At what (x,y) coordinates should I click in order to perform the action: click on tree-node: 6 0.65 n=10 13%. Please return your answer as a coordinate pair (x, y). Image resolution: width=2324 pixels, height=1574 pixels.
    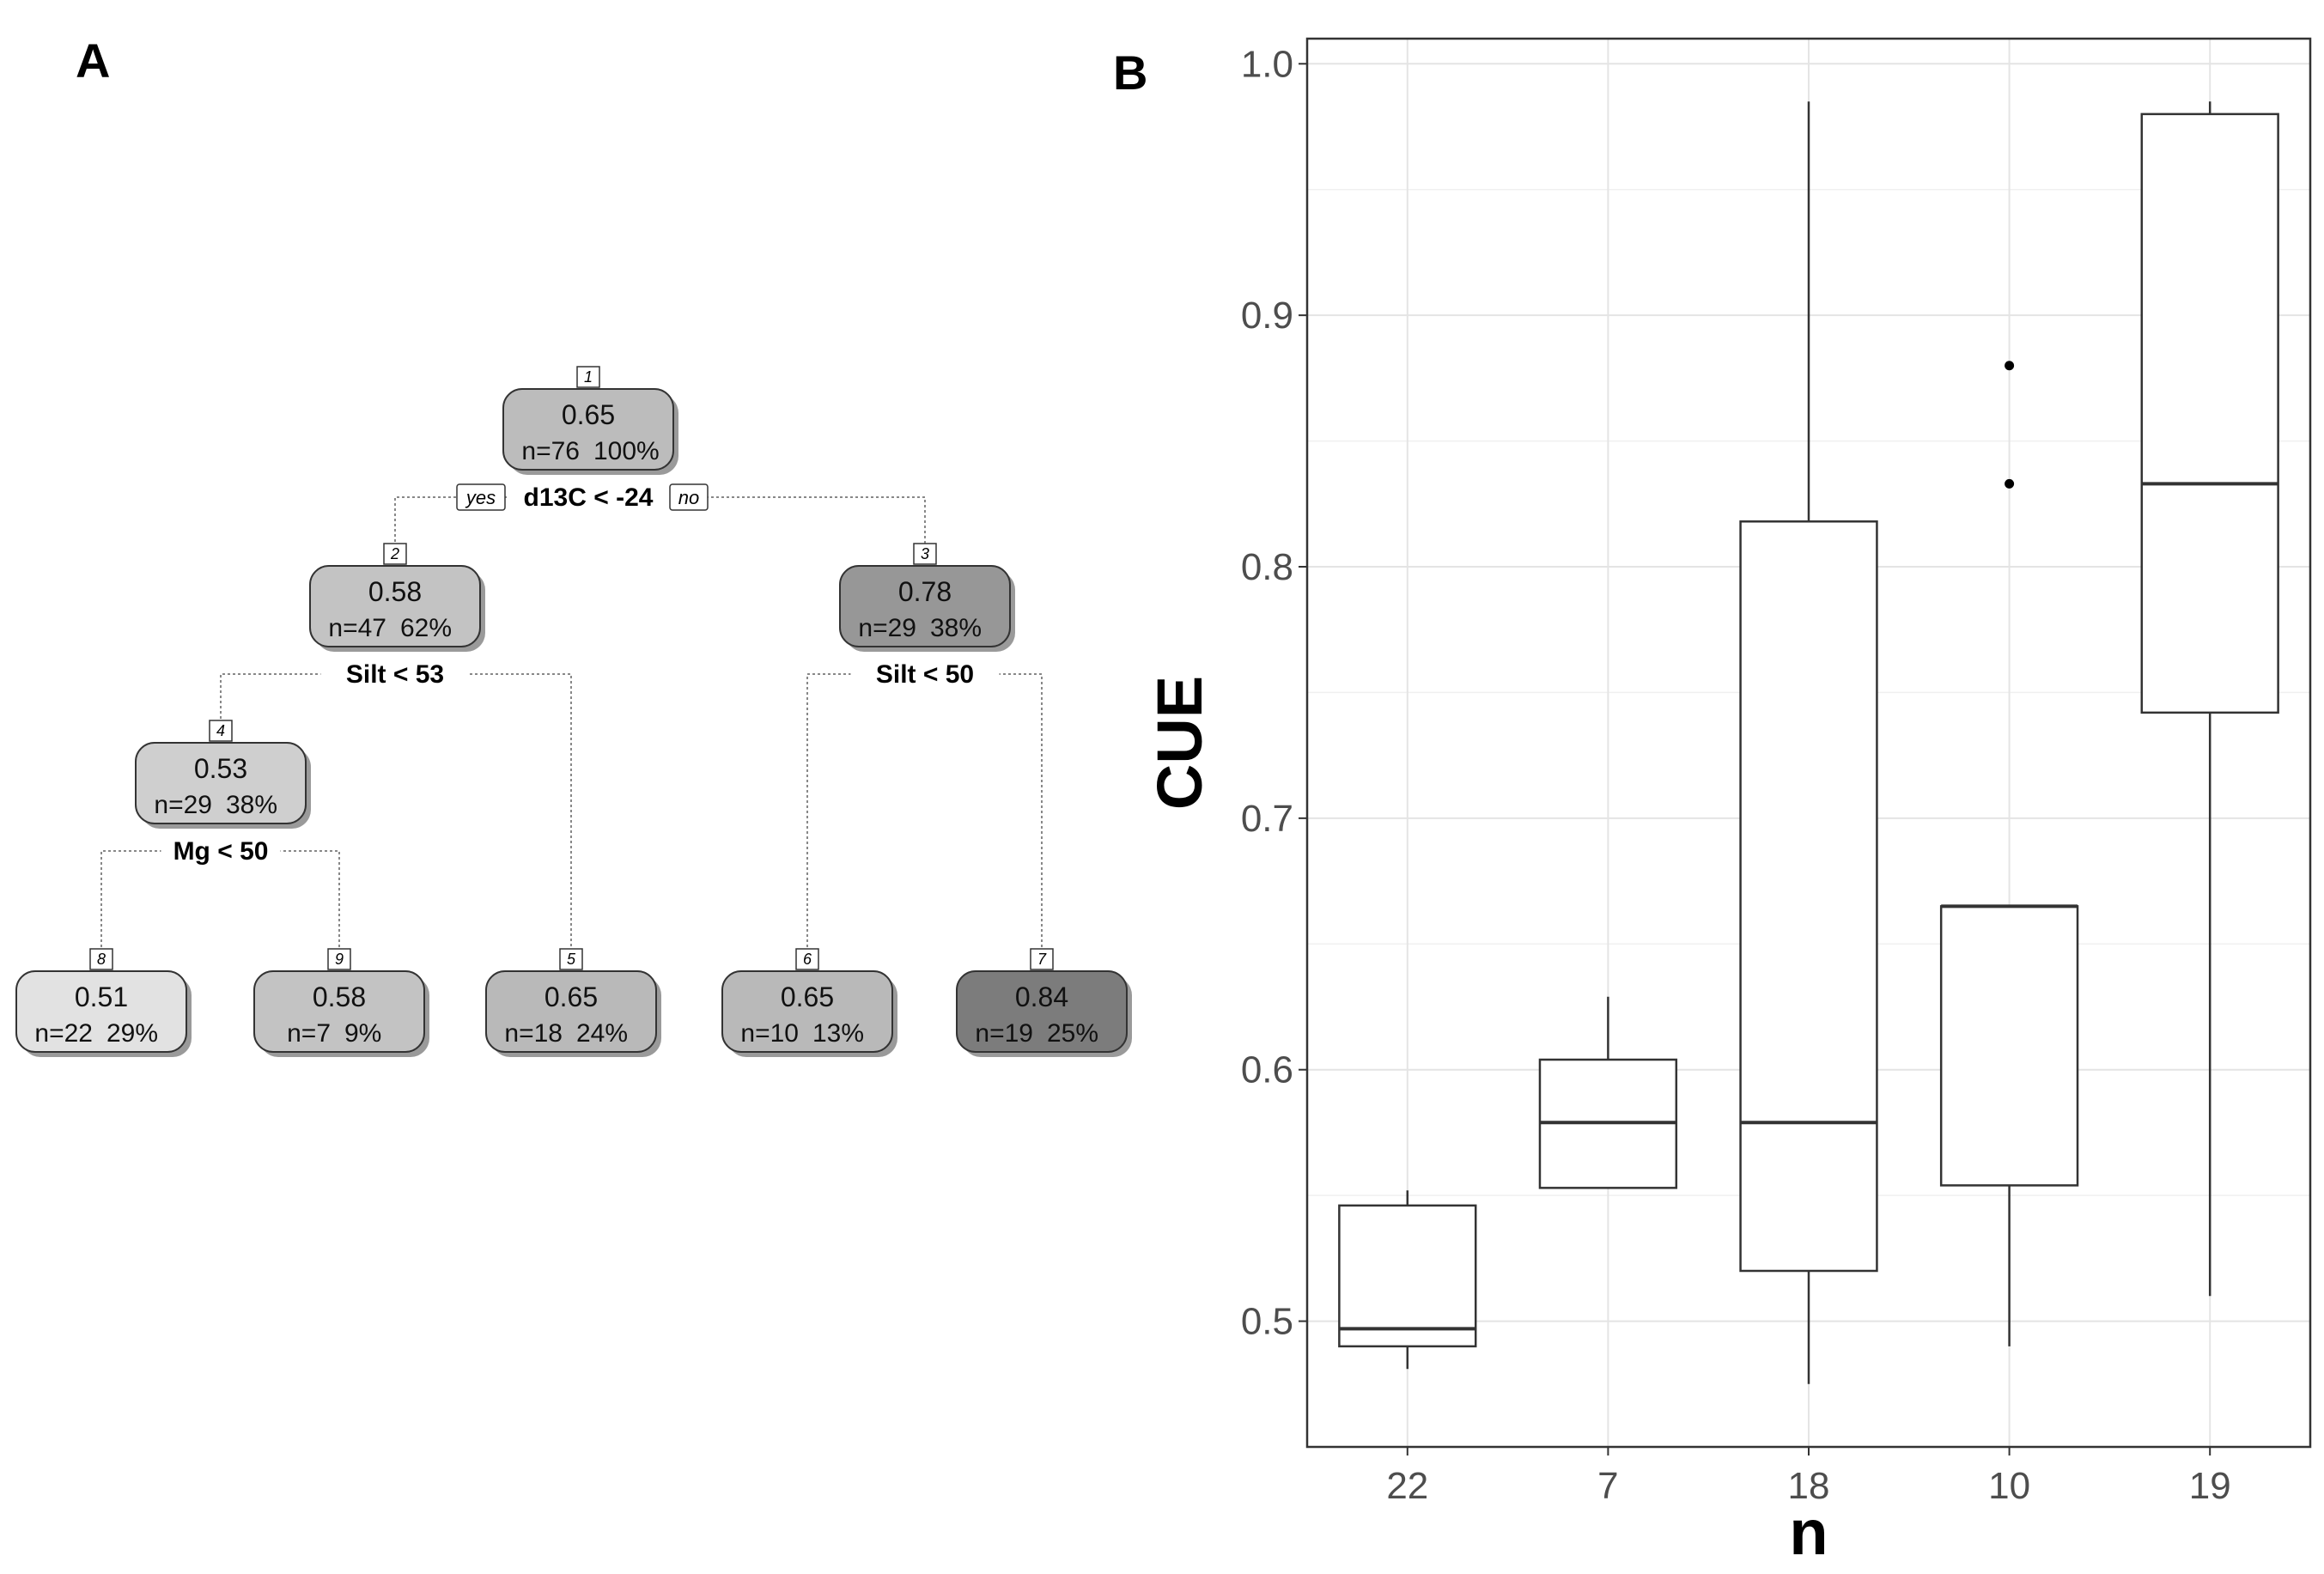
    Looking at the image, I should click on (809, 1002).